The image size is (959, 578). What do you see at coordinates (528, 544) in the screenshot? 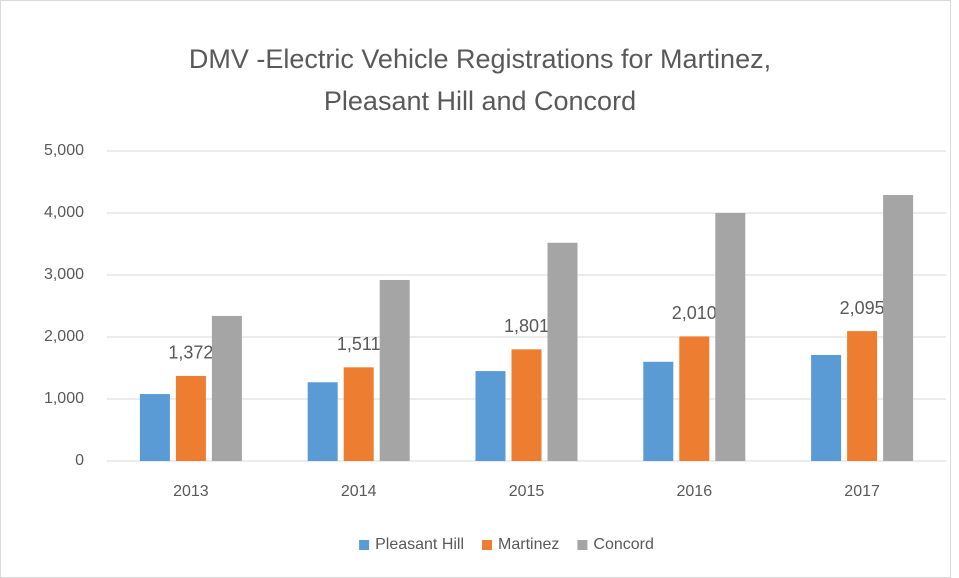
I see `legend-label: Martinez` at bounding box center [528, 544].